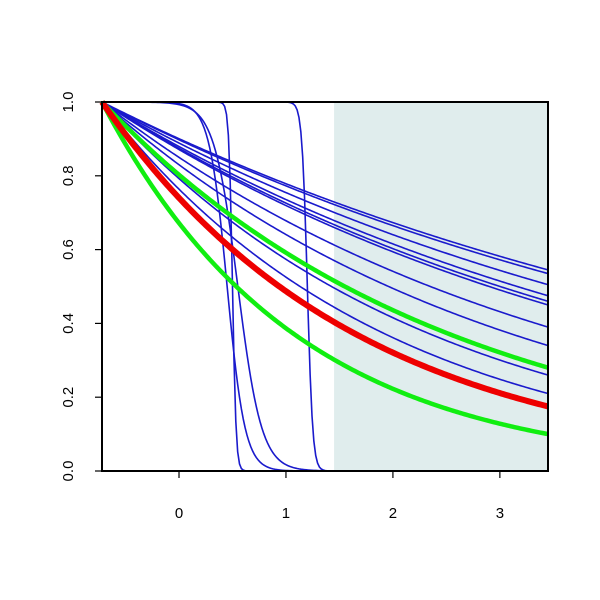 This screenshot has height=600, width=600. I want to click on y-axis: 0.0 0.2 0.4 0.6 0.8 1.0, so click(81, 287).